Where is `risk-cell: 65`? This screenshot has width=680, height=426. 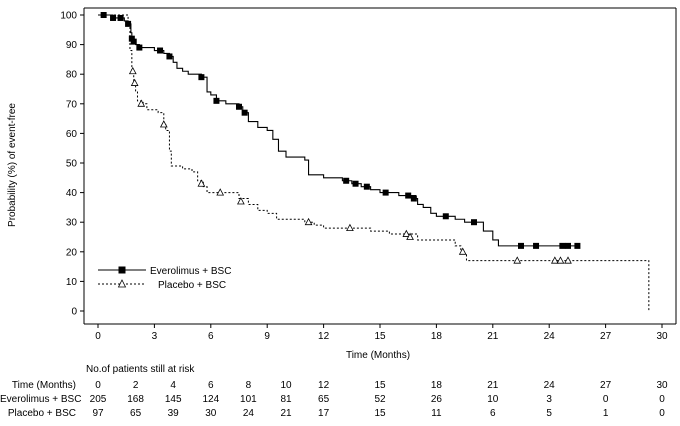
risk-cell: 65 is located at coordinates (136, 413).